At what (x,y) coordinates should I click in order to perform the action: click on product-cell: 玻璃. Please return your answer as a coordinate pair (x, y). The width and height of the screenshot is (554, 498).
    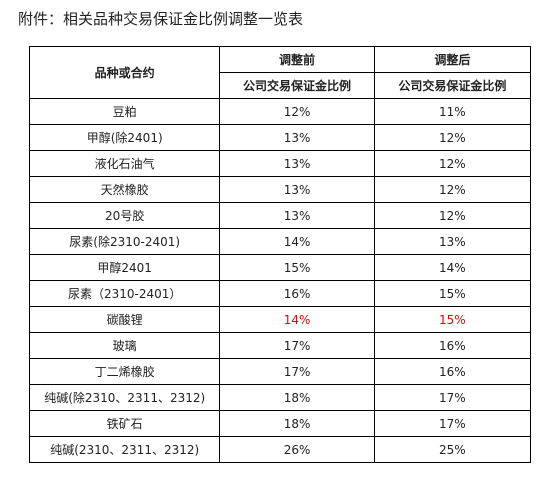
    Looking at the image, I should click on (124, 345).